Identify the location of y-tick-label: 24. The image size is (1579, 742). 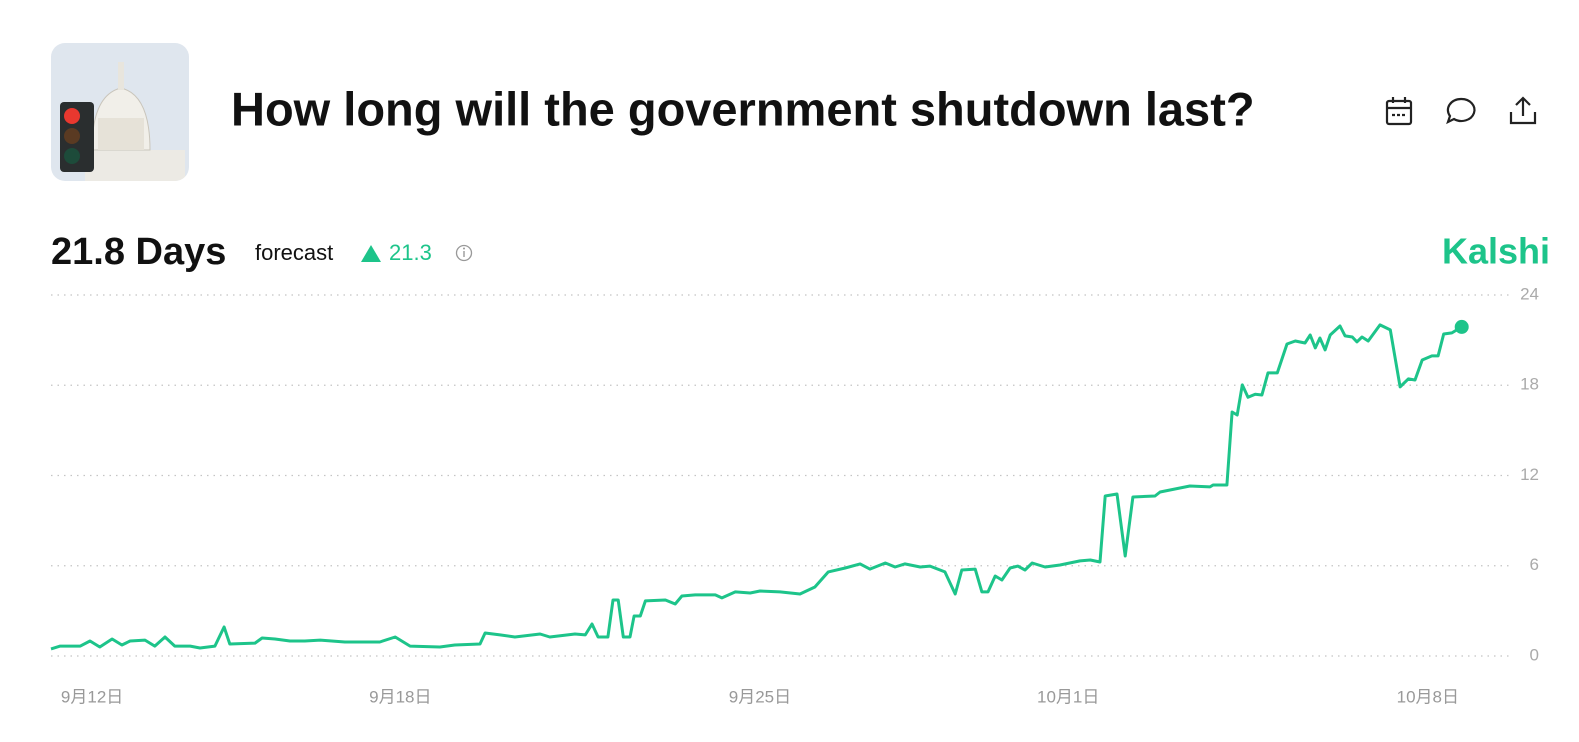
(1529, 293).